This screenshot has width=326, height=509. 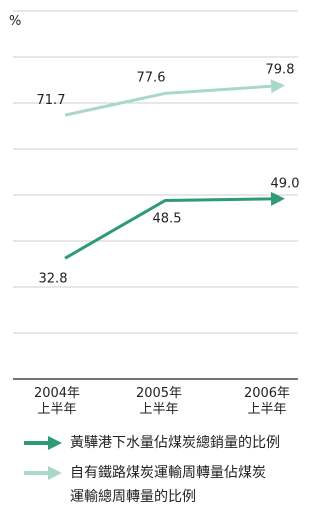 What do you see at coordinates (267, 393) in the screenshot?
I see `x-tick-year: 2006年` at bounding box center [267, 393].